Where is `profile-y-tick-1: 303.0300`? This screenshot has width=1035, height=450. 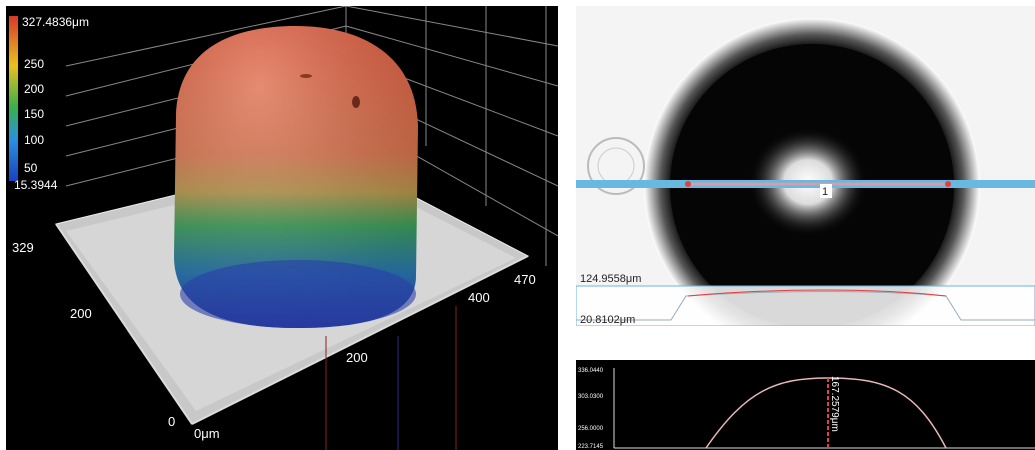
profile-y-tick-1: 303.0300 is located at coordinates (591, 397).